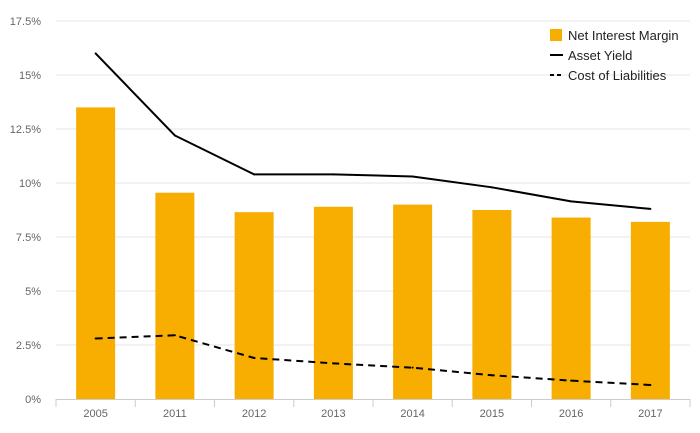 The height and width of the screenshot is (433, 700). What do you see at coordinates (412, 414) in the screenshot?
I see `x-tick-label: 2014` at bounding box center [412, 414].